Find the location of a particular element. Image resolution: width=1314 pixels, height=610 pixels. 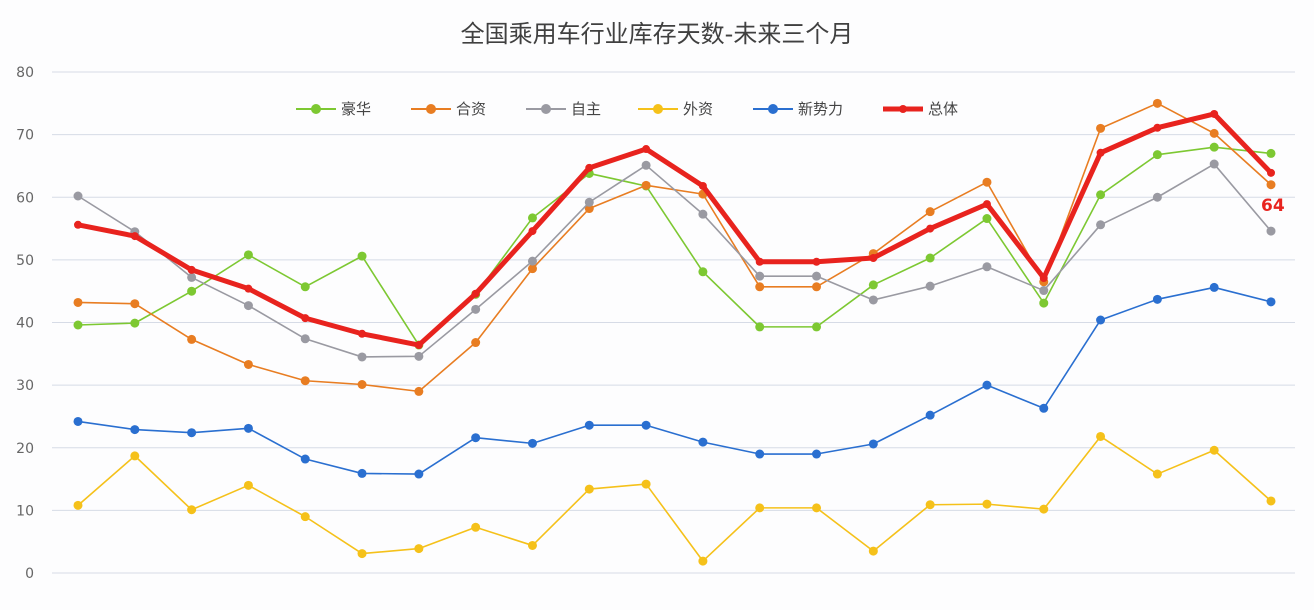

y-tick-label: 10 is located at coordinates (25, 511).